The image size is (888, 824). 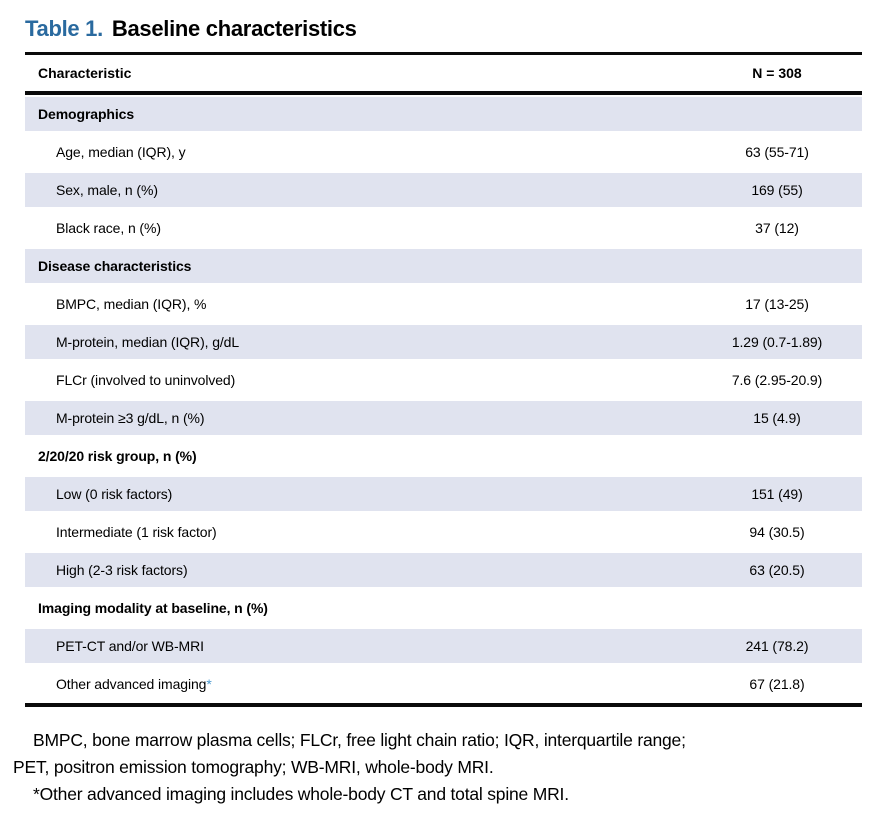 What do you see at coordinates (443, 266) in the screenshot?
I see `table-row: Disease characteristics` at bounding box center [443, 266].